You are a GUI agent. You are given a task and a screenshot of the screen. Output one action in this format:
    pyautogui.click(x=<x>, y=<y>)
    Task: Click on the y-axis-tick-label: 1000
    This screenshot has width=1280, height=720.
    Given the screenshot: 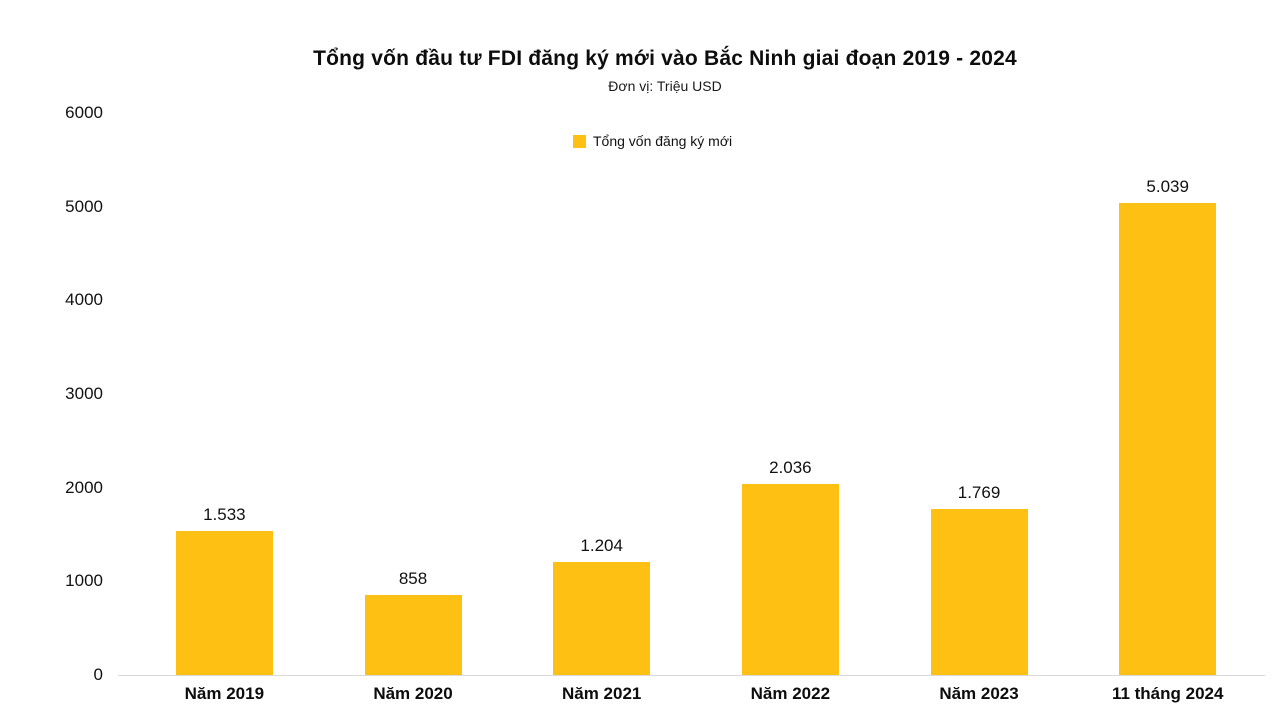 What is the action you would take?
    pyautogui.click(x=84, y=581)
    